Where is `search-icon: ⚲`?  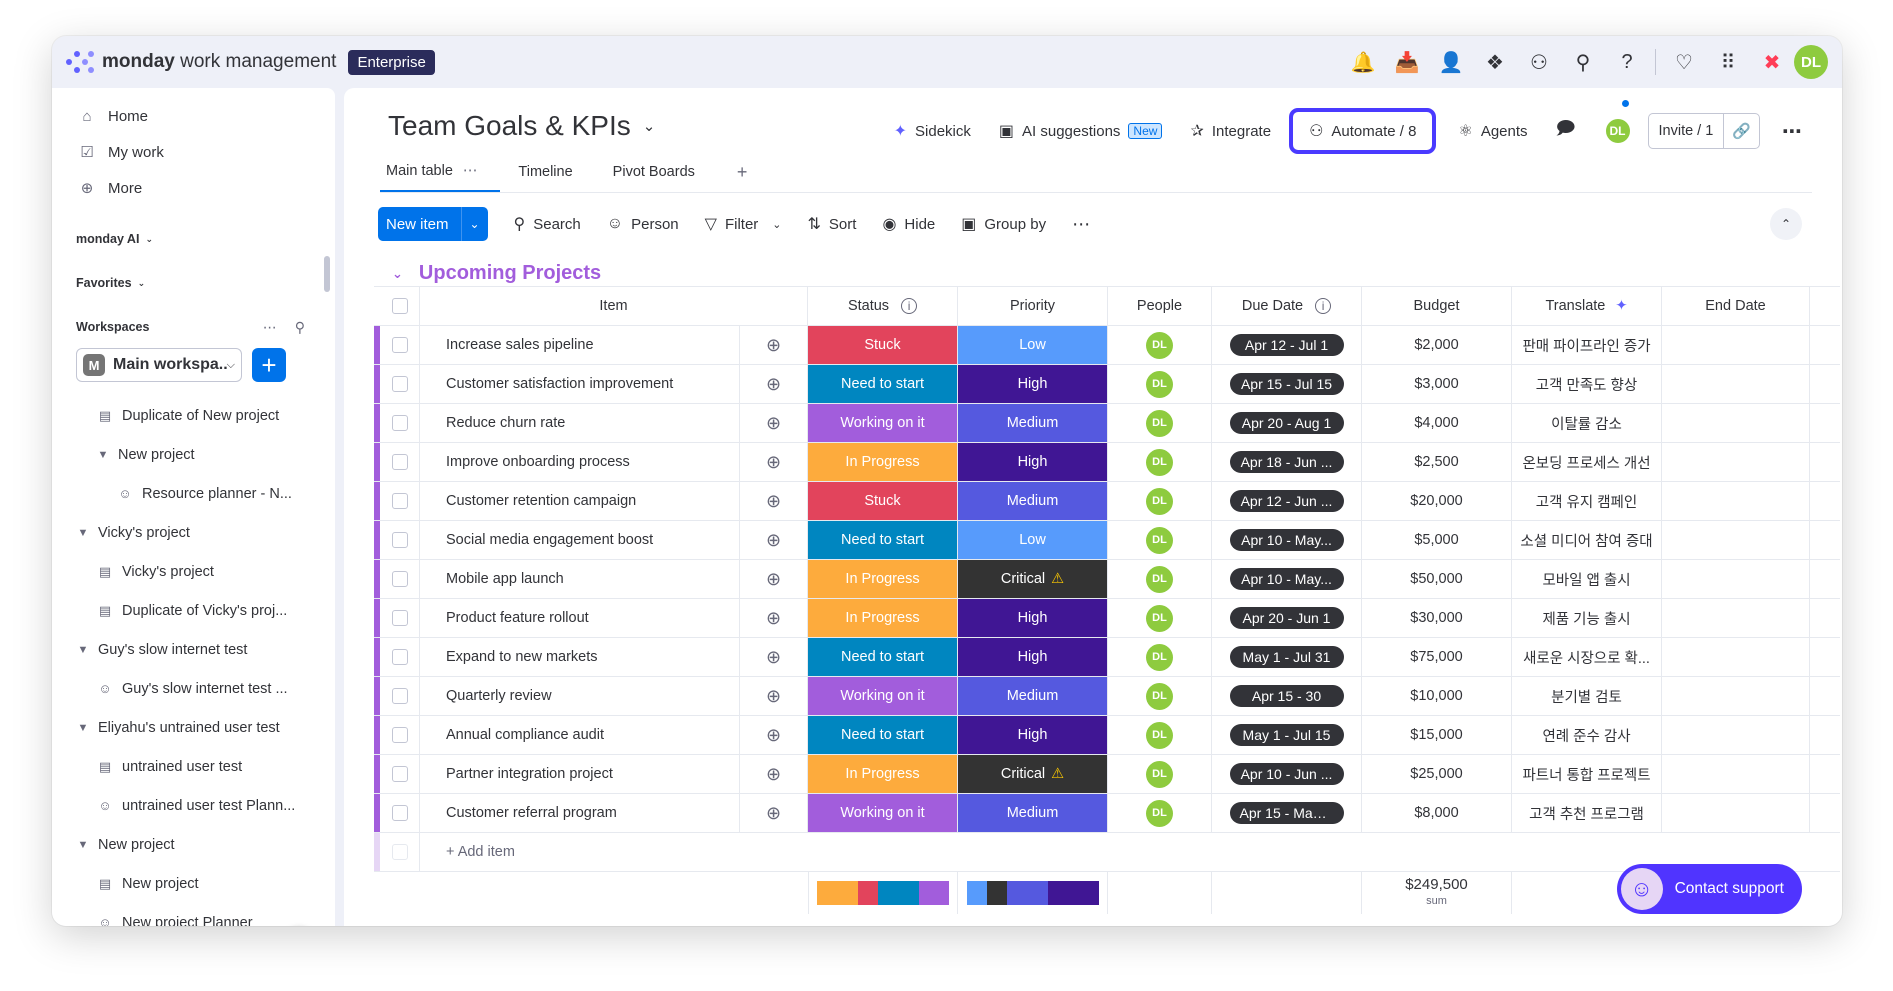 search-icon: ⚲ is located at coordinates (1583, 62).